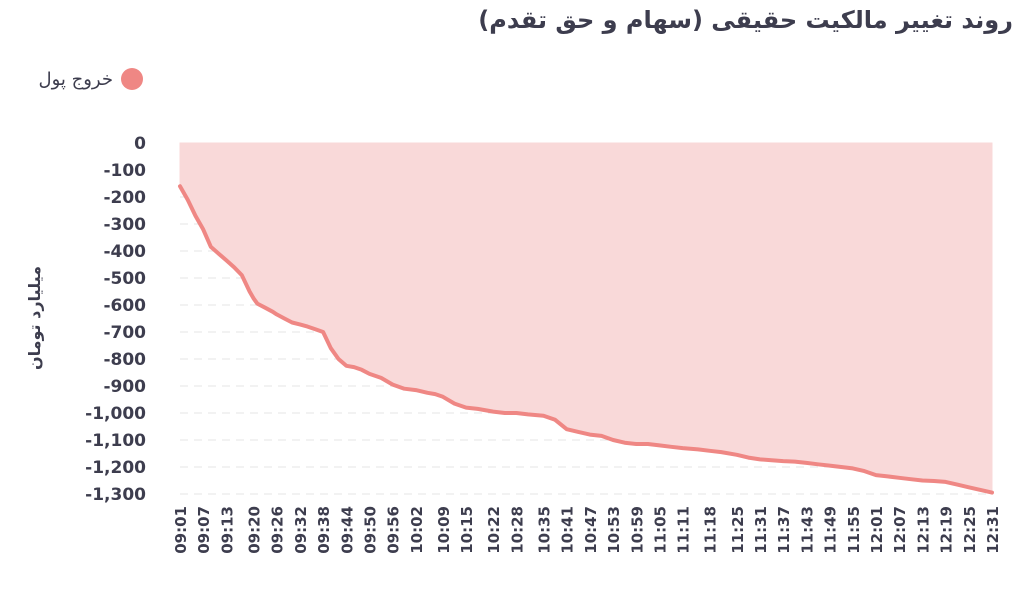 The image size is (1031, 609). I want to click on x-tick-label: 10:02, so click(417, 530).